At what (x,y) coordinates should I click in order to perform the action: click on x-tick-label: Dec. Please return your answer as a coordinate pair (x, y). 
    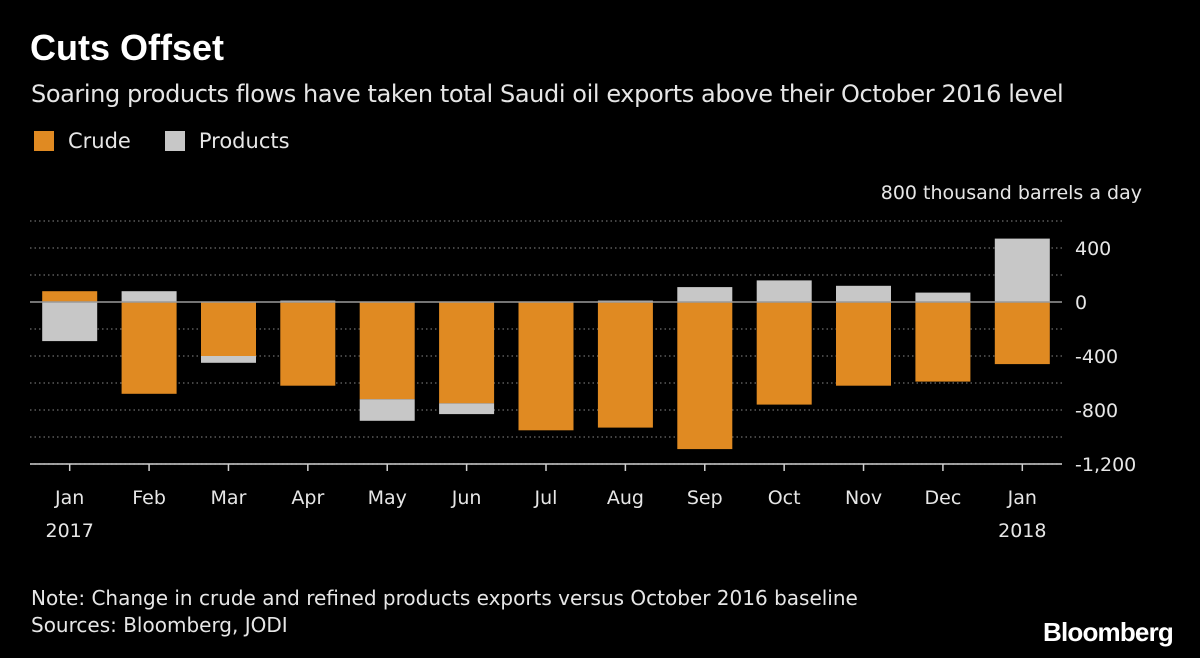
    Looking at the image, I should click on (943, 498).